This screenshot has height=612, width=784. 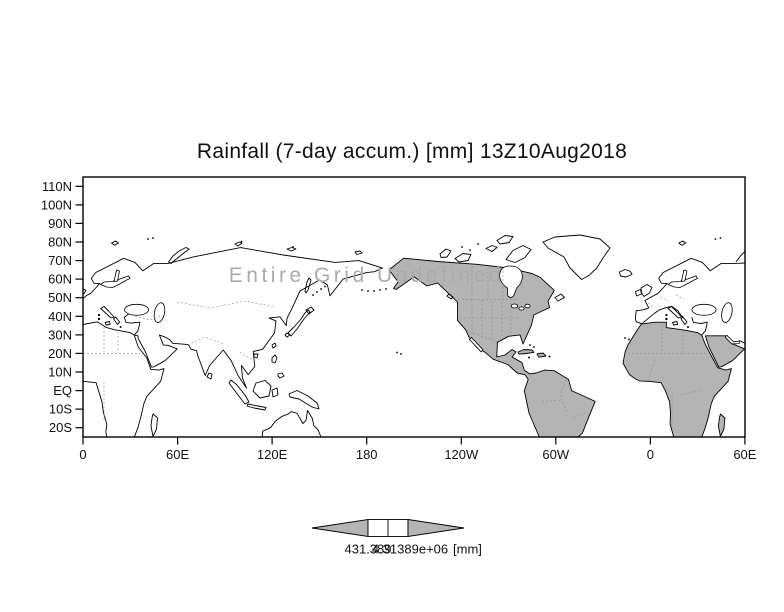 I want to click on africa-landmass, so click(x=677, y=379).